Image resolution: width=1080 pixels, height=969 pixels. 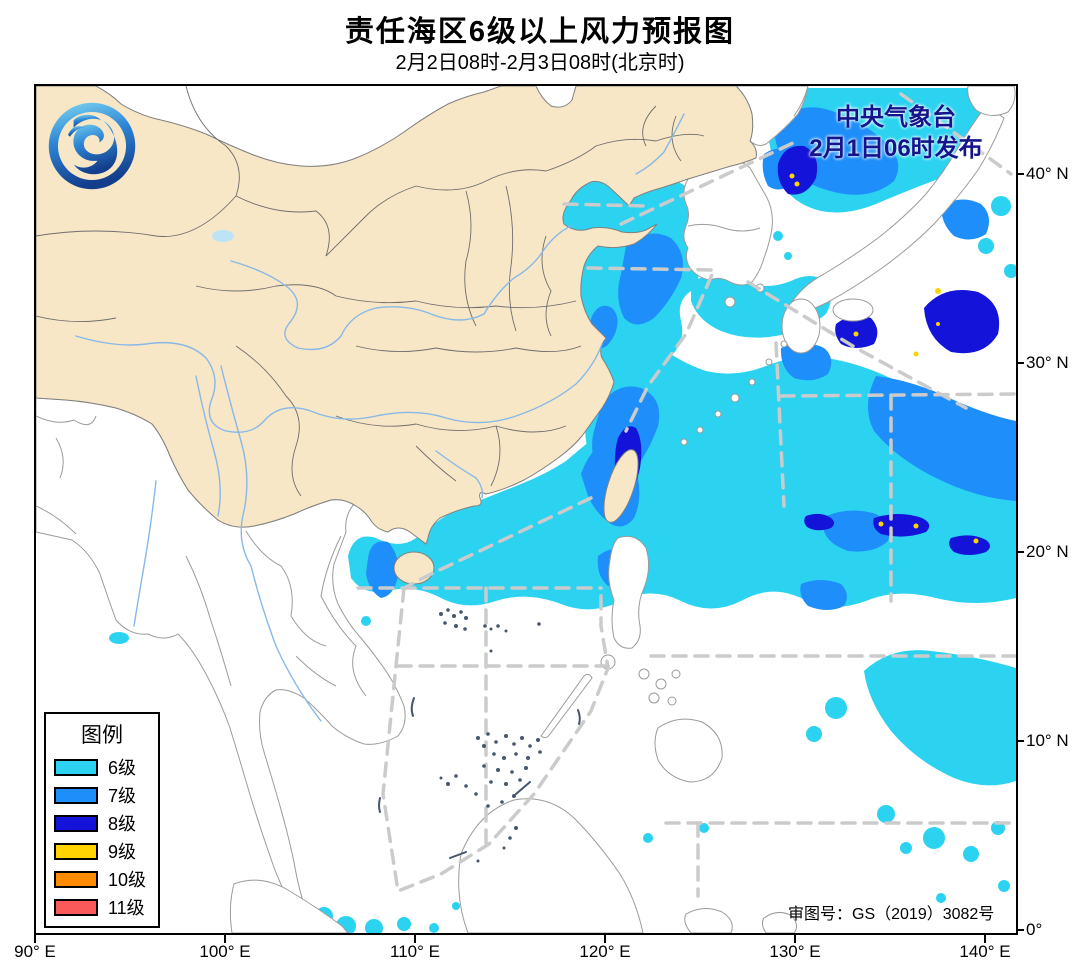 What do you see at coordinates (795, 939) in the screenshot?
I see `tick-130e` at bounding box center [795, 939].